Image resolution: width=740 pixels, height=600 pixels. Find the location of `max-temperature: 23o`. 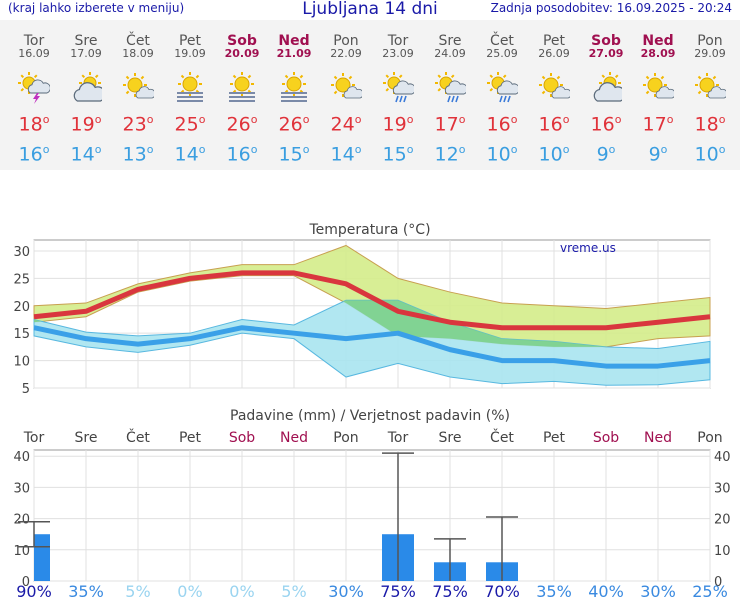

max-temperature: 23o is located at coordinates (138, 124).